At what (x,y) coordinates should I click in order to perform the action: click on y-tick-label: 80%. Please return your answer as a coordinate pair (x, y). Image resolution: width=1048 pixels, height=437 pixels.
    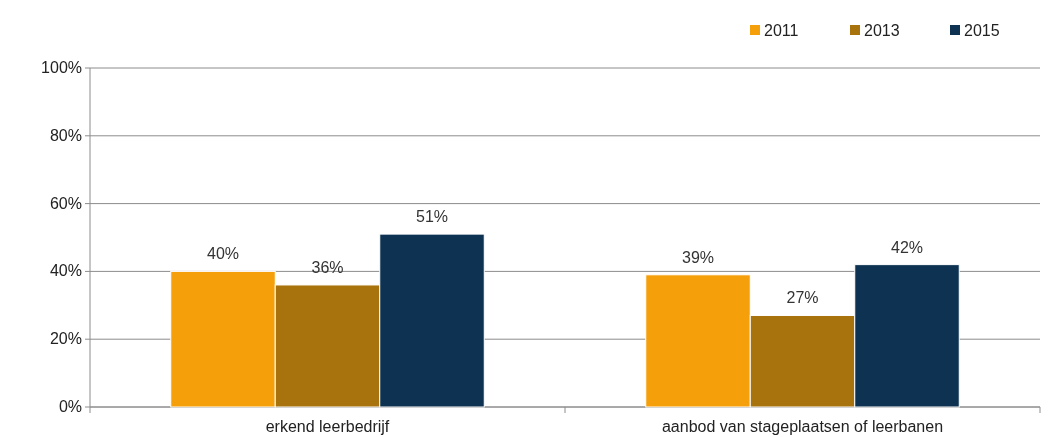
    Looking at the image, I should click on (65, 135).